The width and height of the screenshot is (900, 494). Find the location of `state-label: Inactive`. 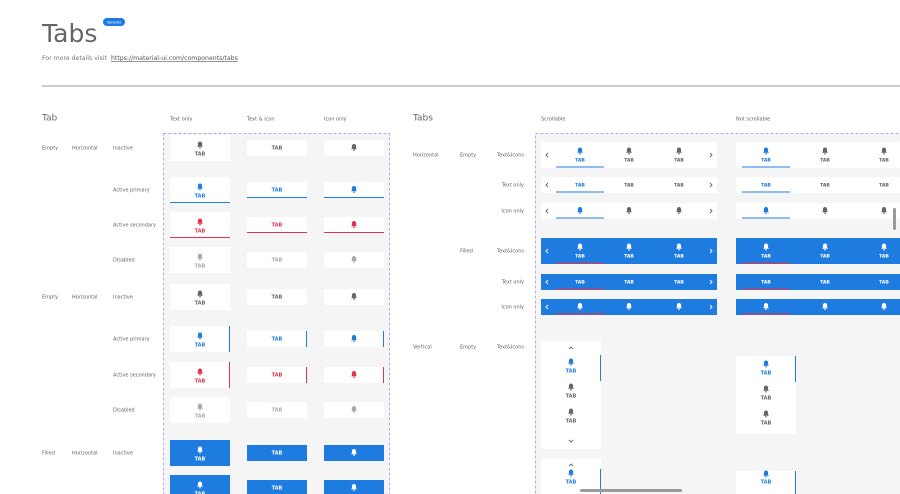

state-label: Inactive is located at coordinates (123, 149).